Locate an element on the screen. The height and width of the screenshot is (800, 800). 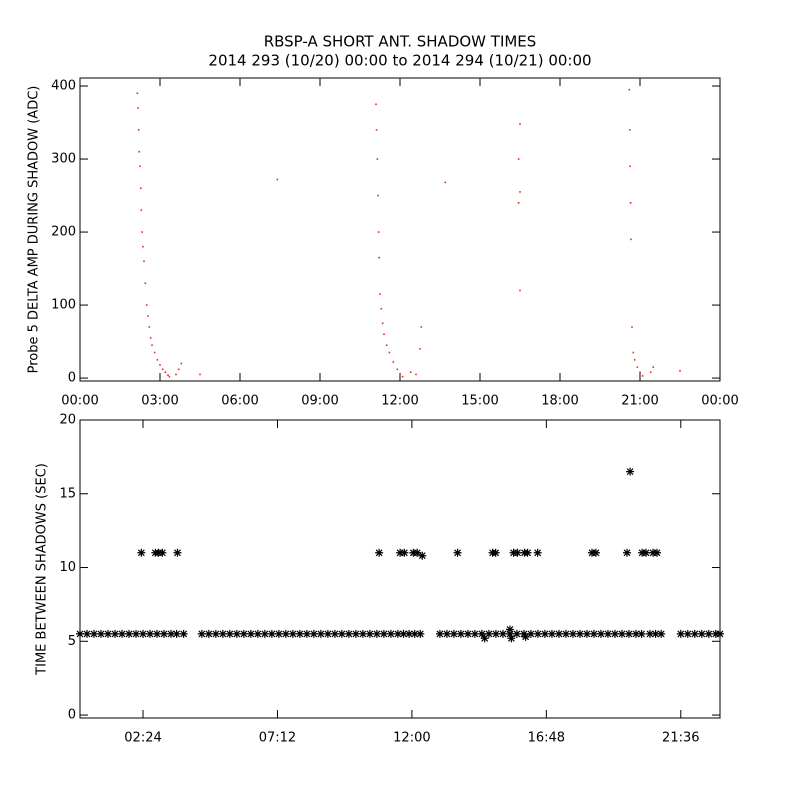
x-tick-label: 06:00 is located at coordinates (239, 401).